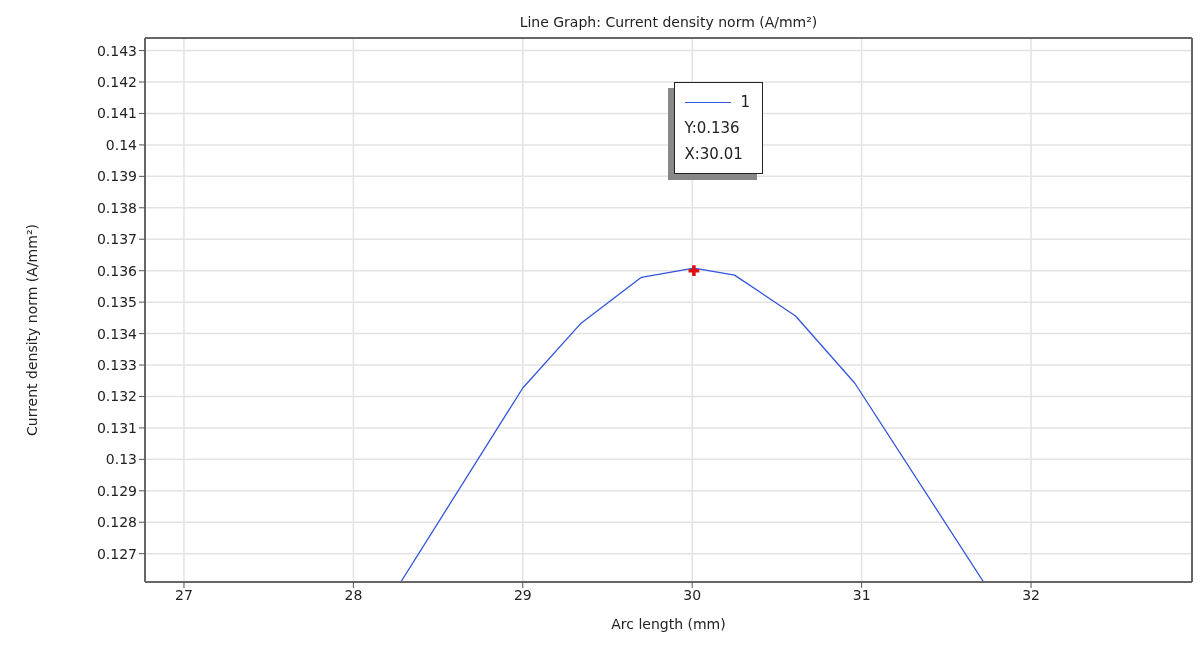 This screenshot has width=1203, height=650. I want to click on y-tick-label: 0.134, so click(117, 333).